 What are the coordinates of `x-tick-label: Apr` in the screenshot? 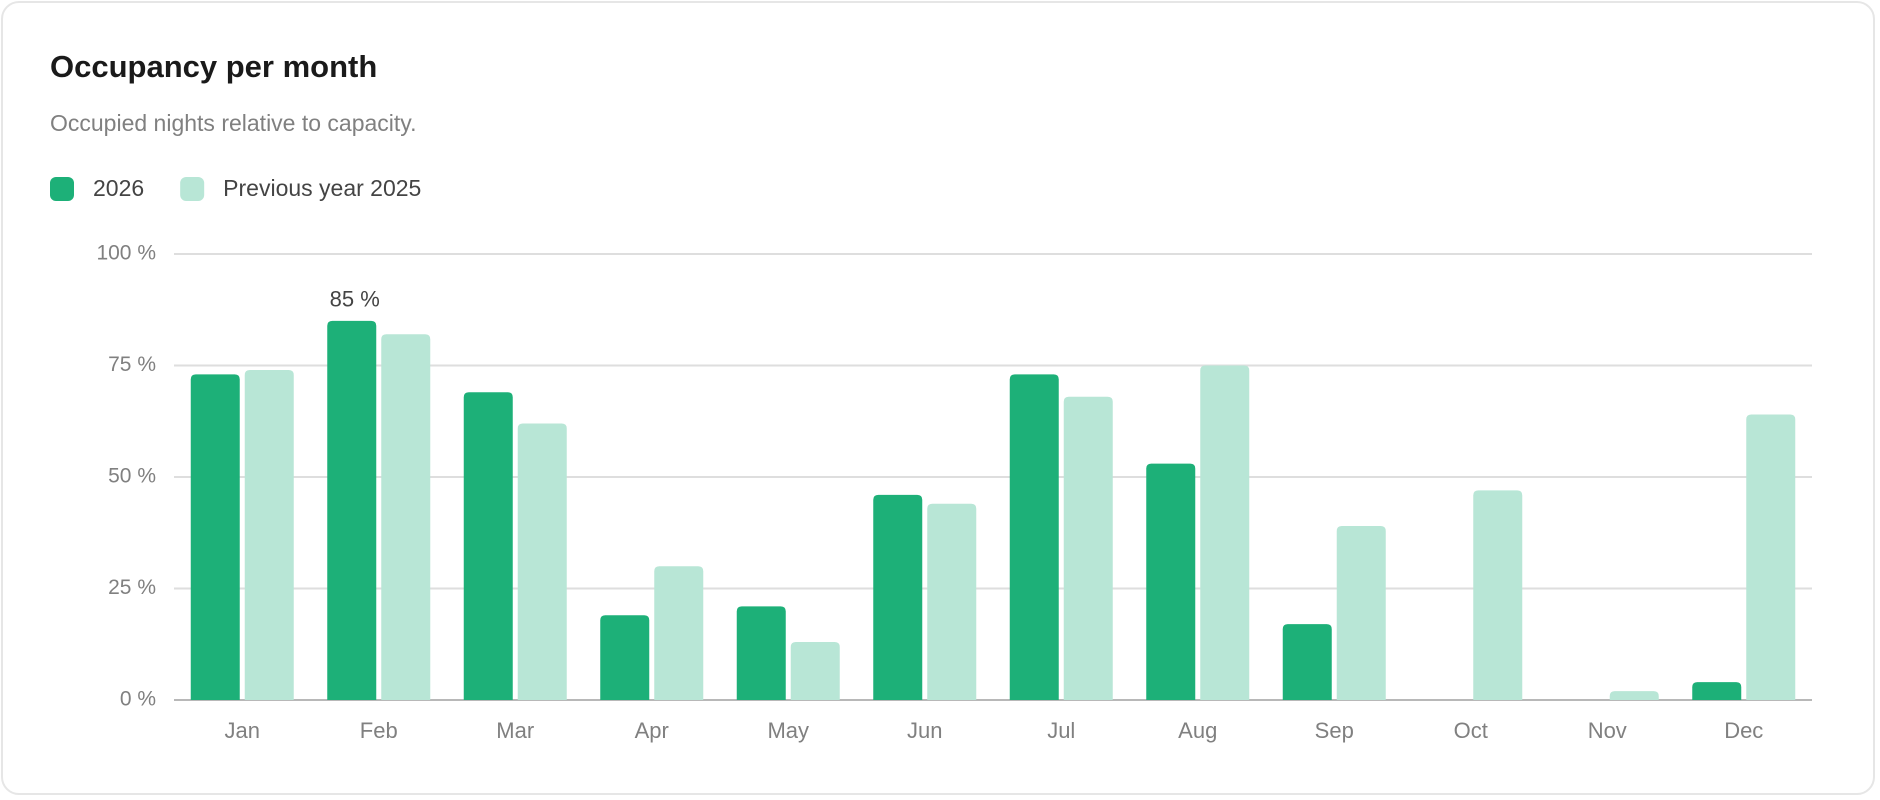 It's located at (652, 730).